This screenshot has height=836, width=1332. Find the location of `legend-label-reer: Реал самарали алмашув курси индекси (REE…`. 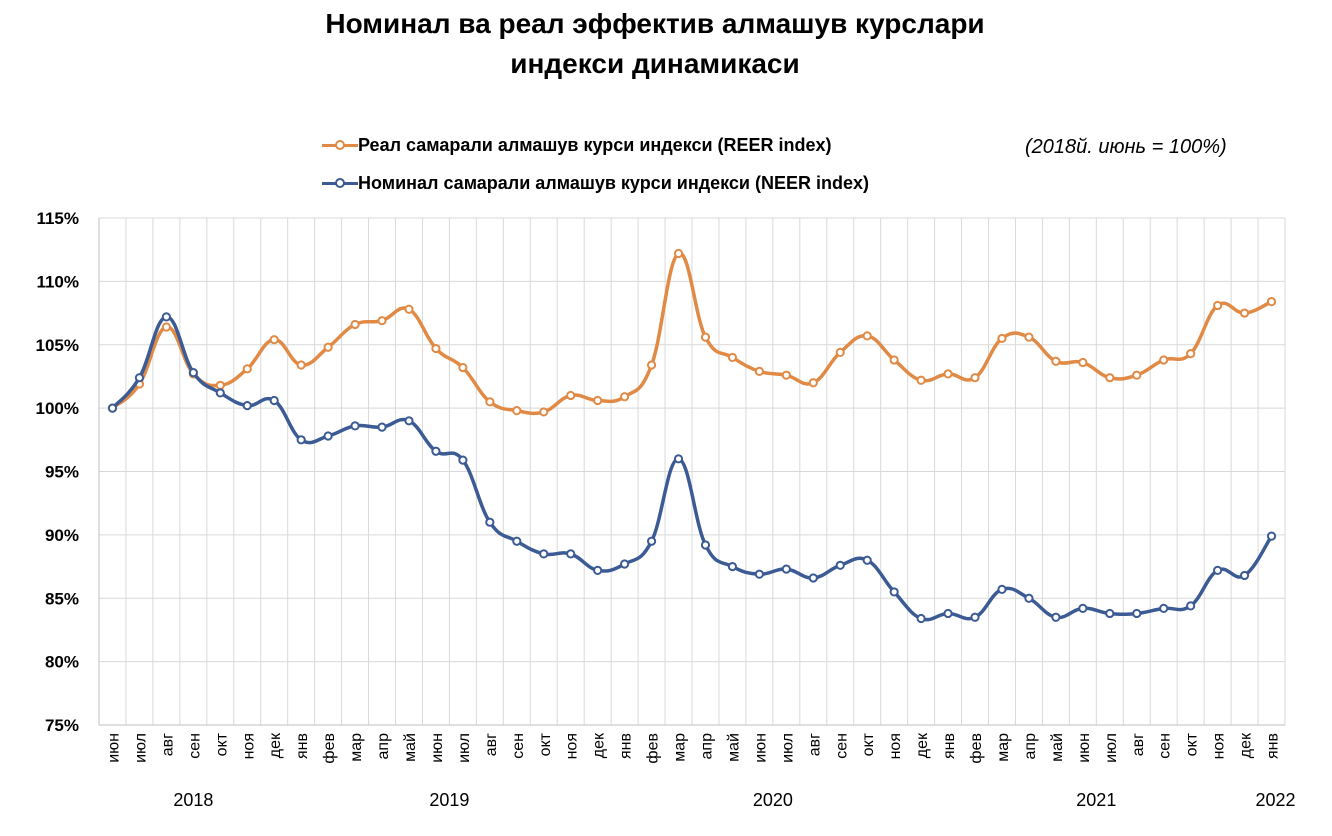

legend-label-reer: Реал самарали алмашув курси индекси (REE… is located at coordinates (595, 144).